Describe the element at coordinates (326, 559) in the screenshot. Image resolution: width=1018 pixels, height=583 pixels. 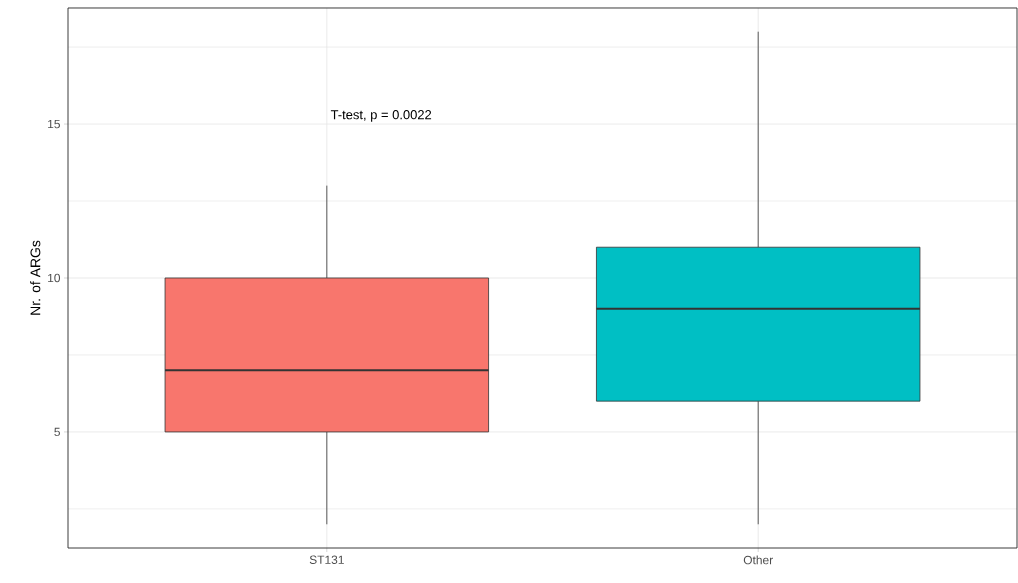
I see `x-tick-label: ST131` at that location.